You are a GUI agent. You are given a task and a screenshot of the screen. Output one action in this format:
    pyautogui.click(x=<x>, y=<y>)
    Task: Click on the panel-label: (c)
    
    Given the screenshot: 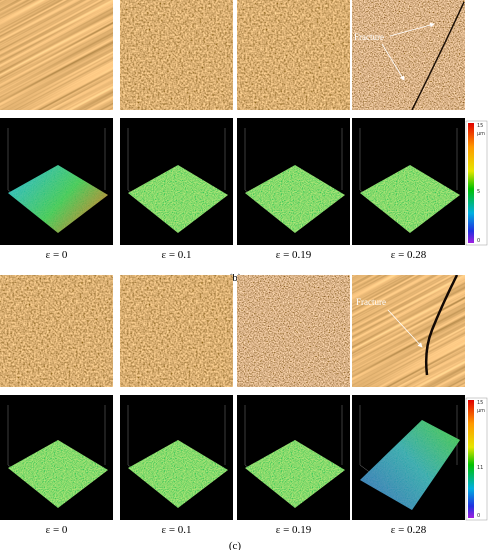 What is the action you would take?
    pyautogui.click(x=235, y=545)
    